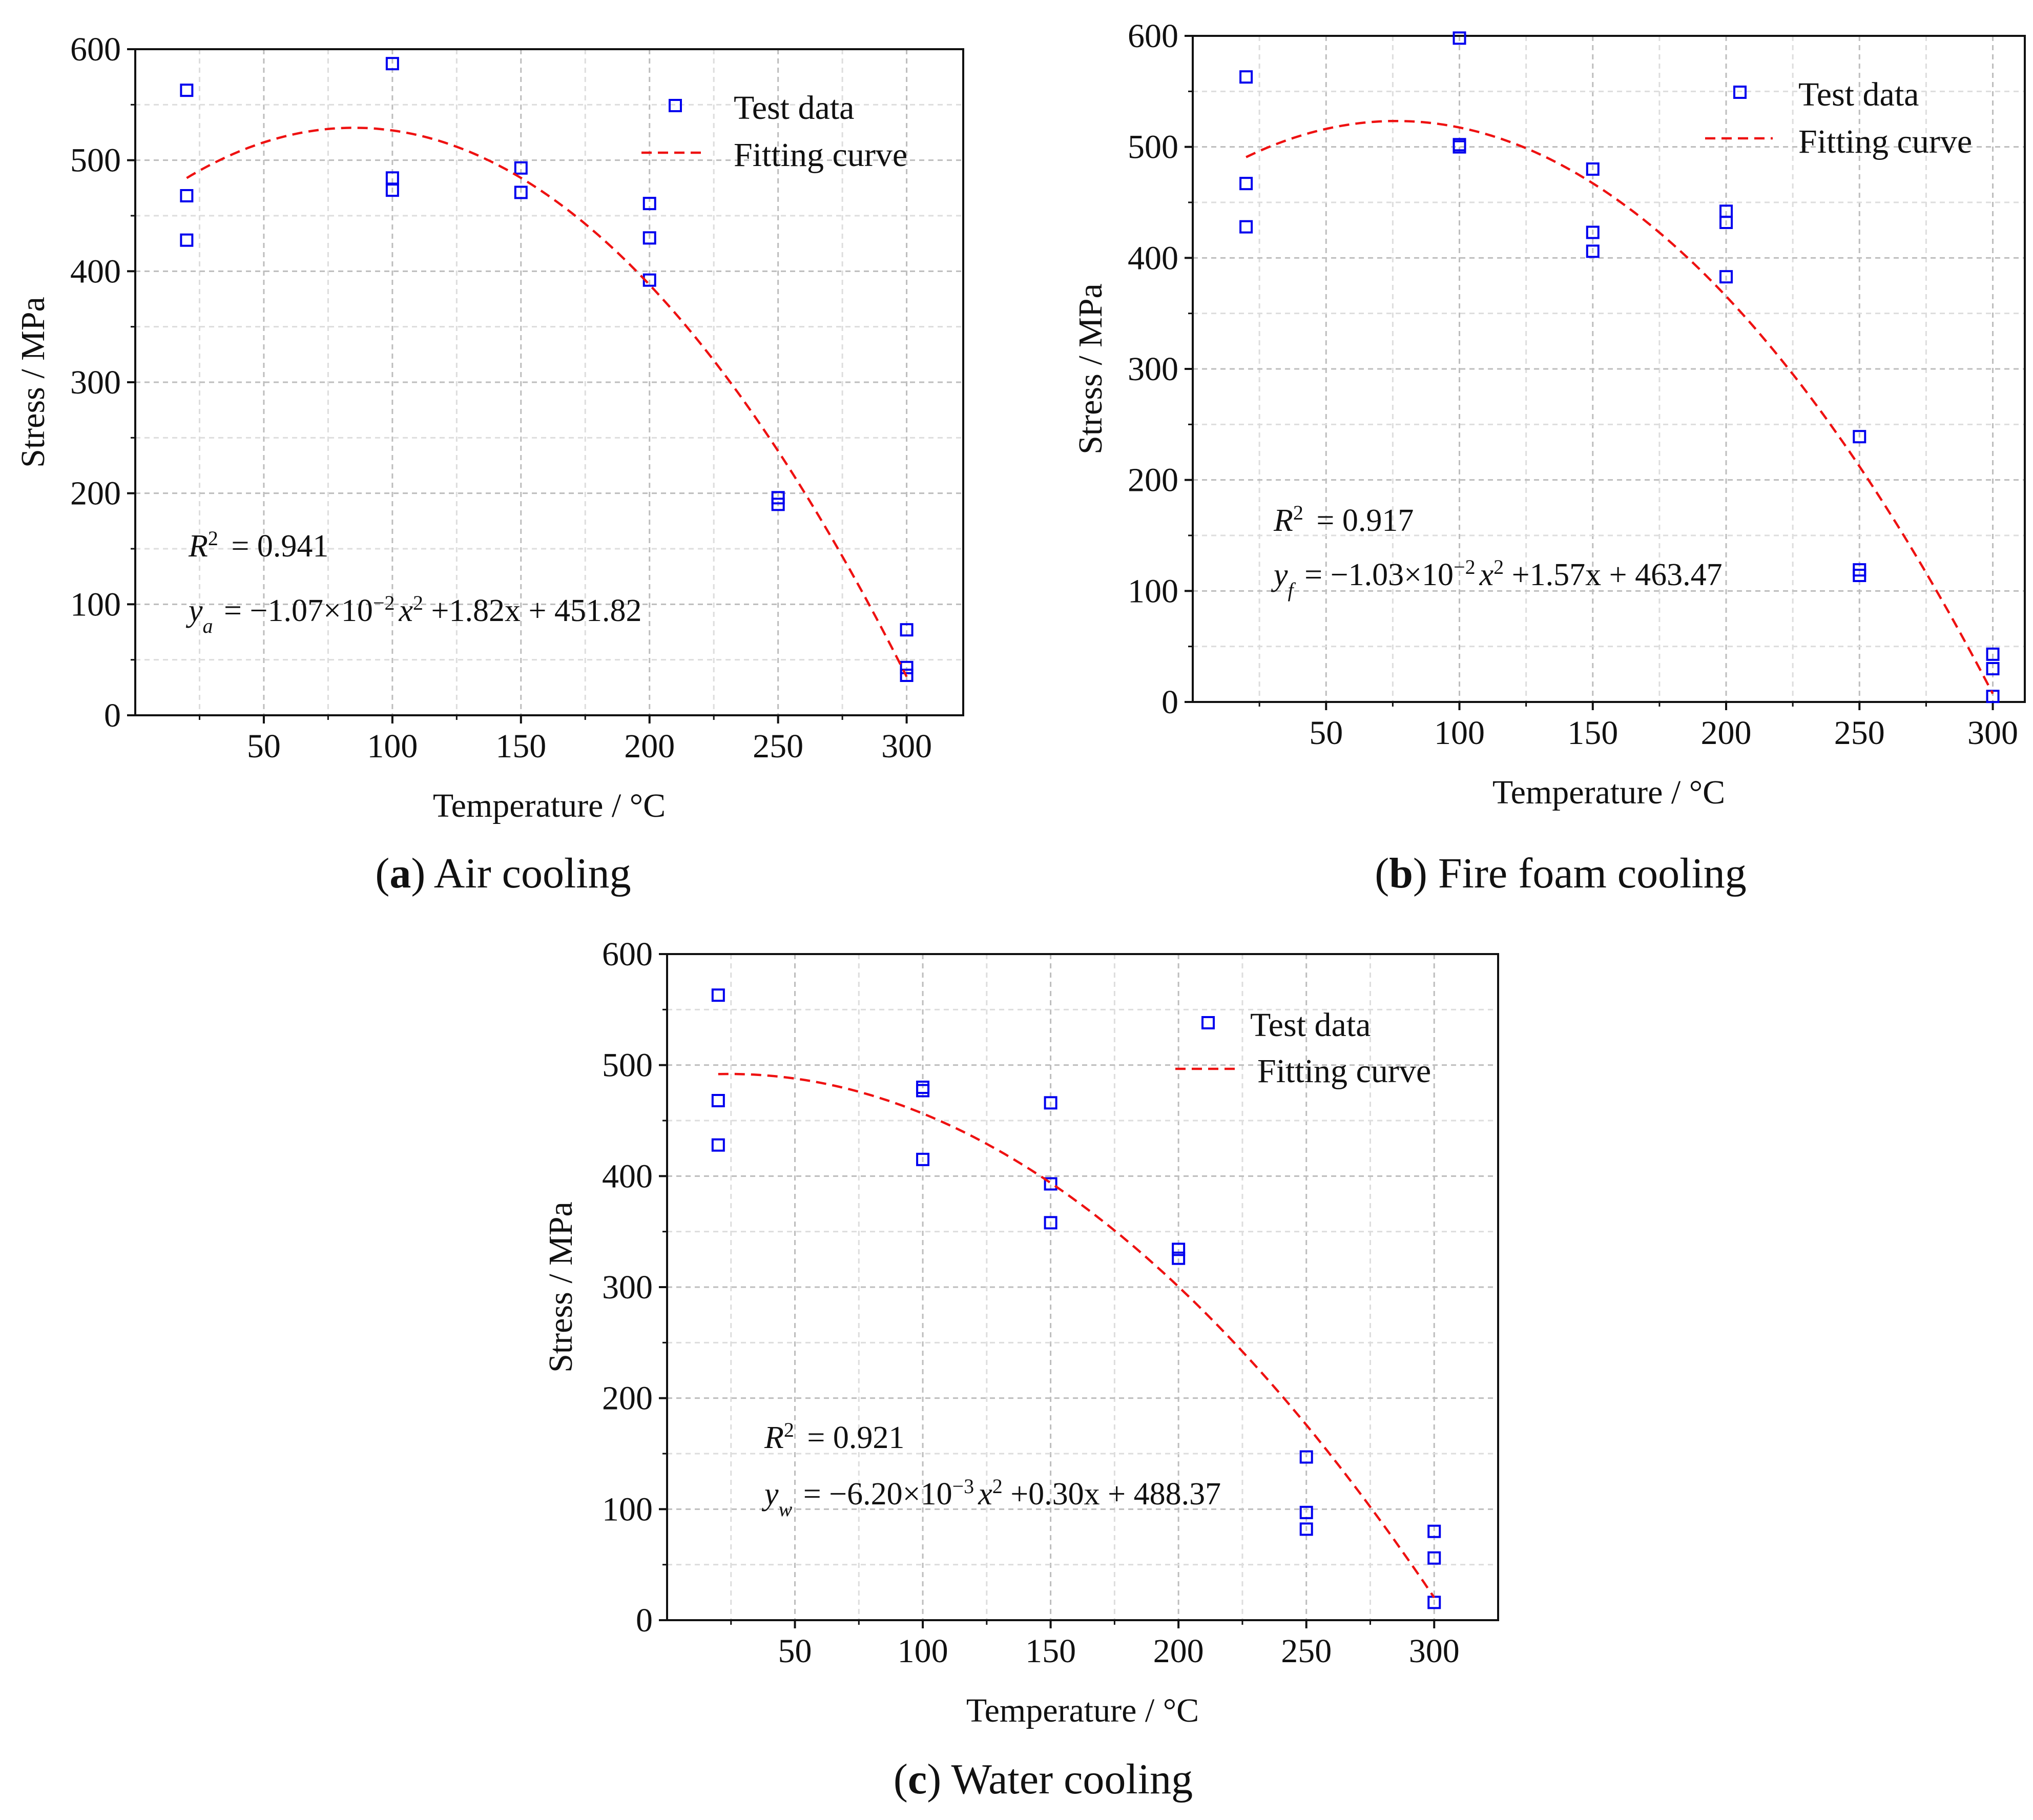  I want to click on panel-caption: (b) Fire foam cooling, so click(1561, 874).